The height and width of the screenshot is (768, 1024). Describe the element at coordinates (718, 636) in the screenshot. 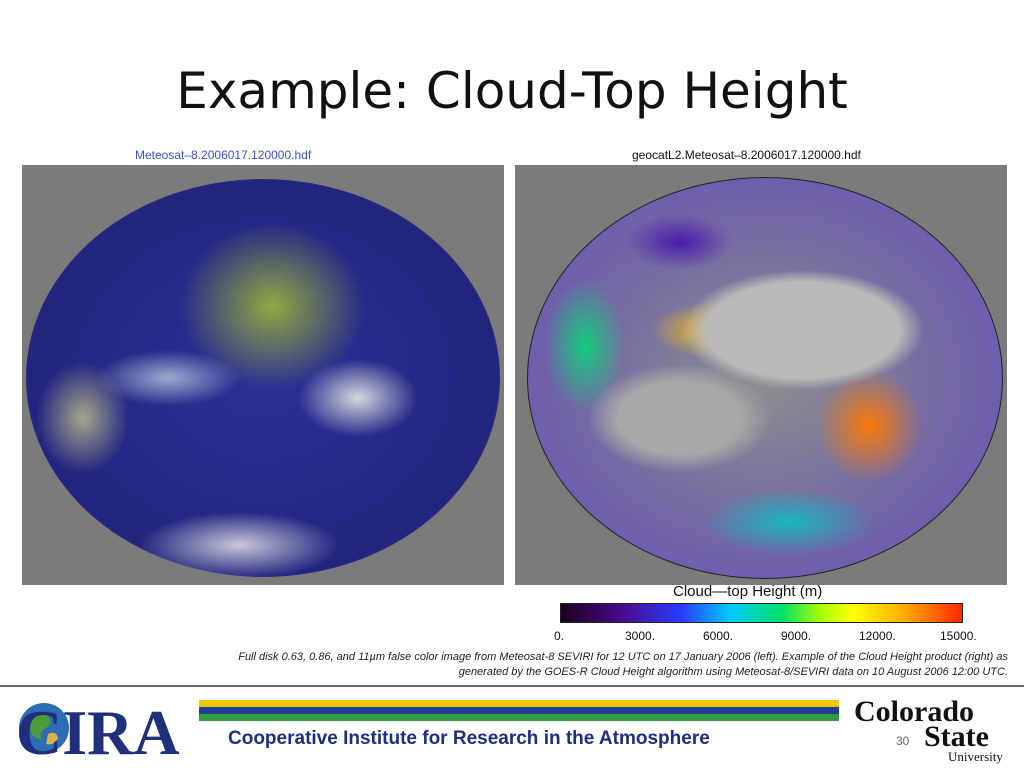

I see `colorbar-tick: 6000.` at that location.